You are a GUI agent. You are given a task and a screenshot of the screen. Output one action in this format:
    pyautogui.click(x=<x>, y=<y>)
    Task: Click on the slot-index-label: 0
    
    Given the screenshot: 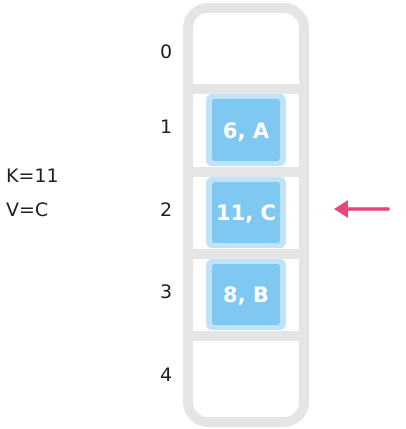 What is the action you would take?
    pyautogui.click(x=166, y=52)
    